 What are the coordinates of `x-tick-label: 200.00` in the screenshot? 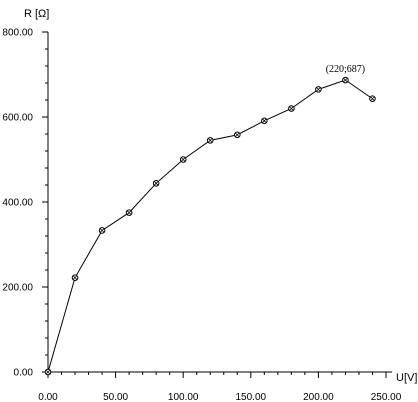 It's located at (318, 397).